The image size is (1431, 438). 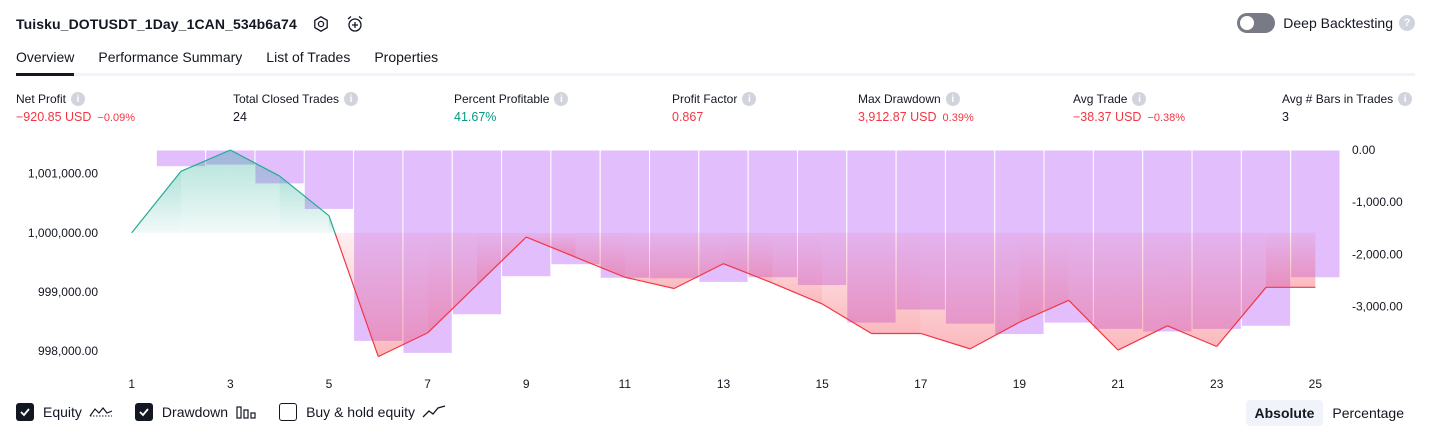 What do you see at coordinates (131, 384) in the screenshot?
I see `x-axis-tick: 1` at bounding box center [131, 384].